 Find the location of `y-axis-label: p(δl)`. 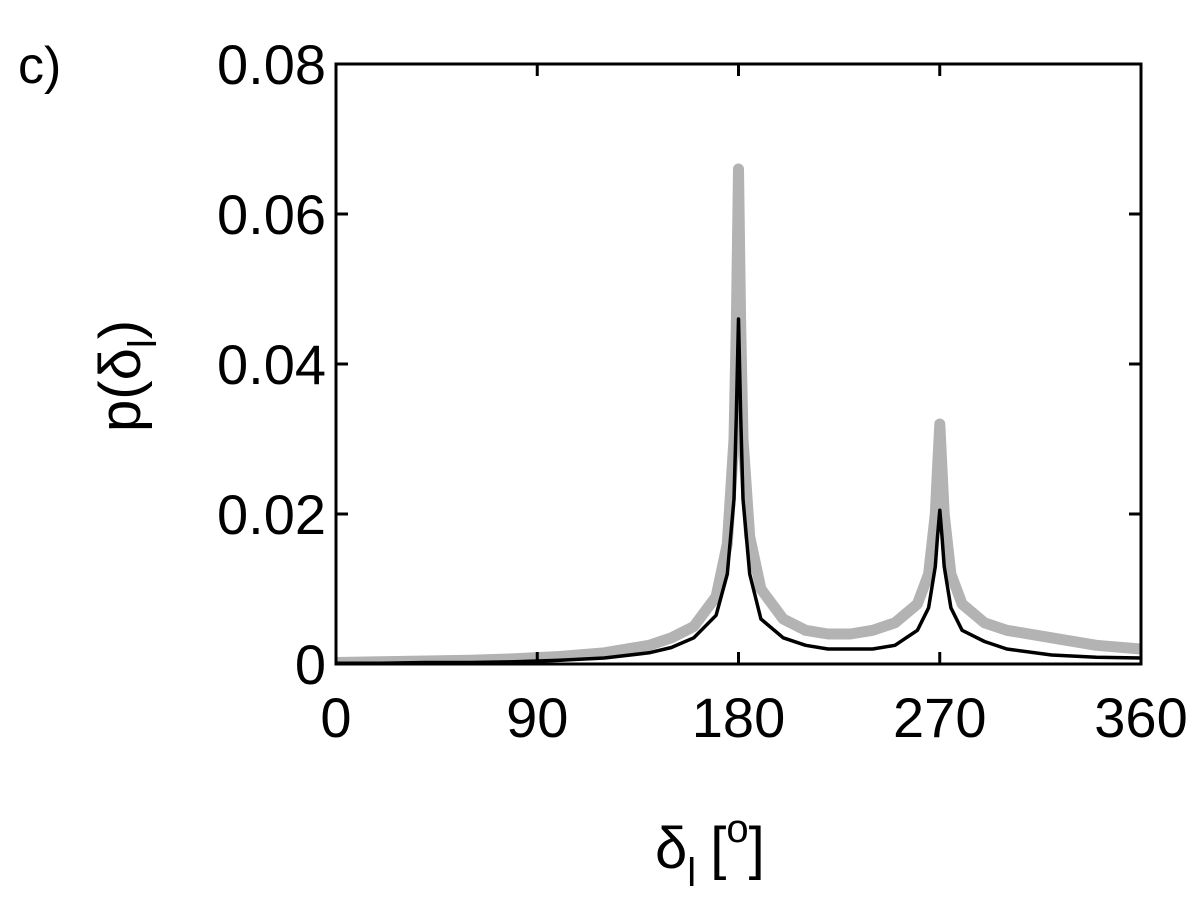

y-axis-label: p(δl) is located at coordinates (126, 376).